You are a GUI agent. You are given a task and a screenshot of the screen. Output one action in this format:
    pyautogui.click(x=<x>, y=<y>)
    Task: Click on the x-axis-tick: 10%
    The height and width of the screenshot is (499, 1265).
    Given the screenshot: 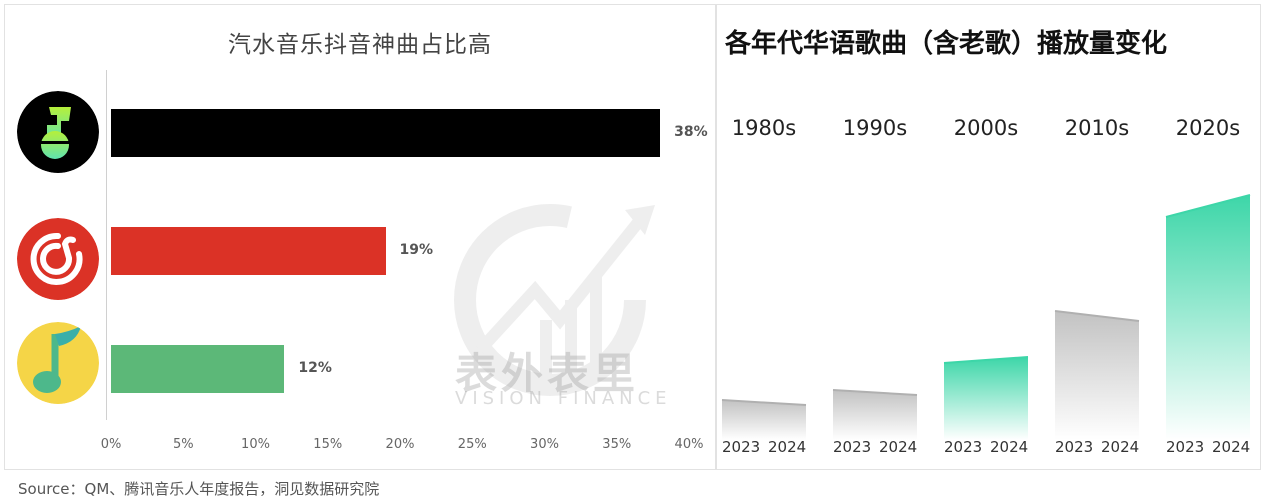 What is the action you would take?
    pyautogui.click(x=255, y=444)
    